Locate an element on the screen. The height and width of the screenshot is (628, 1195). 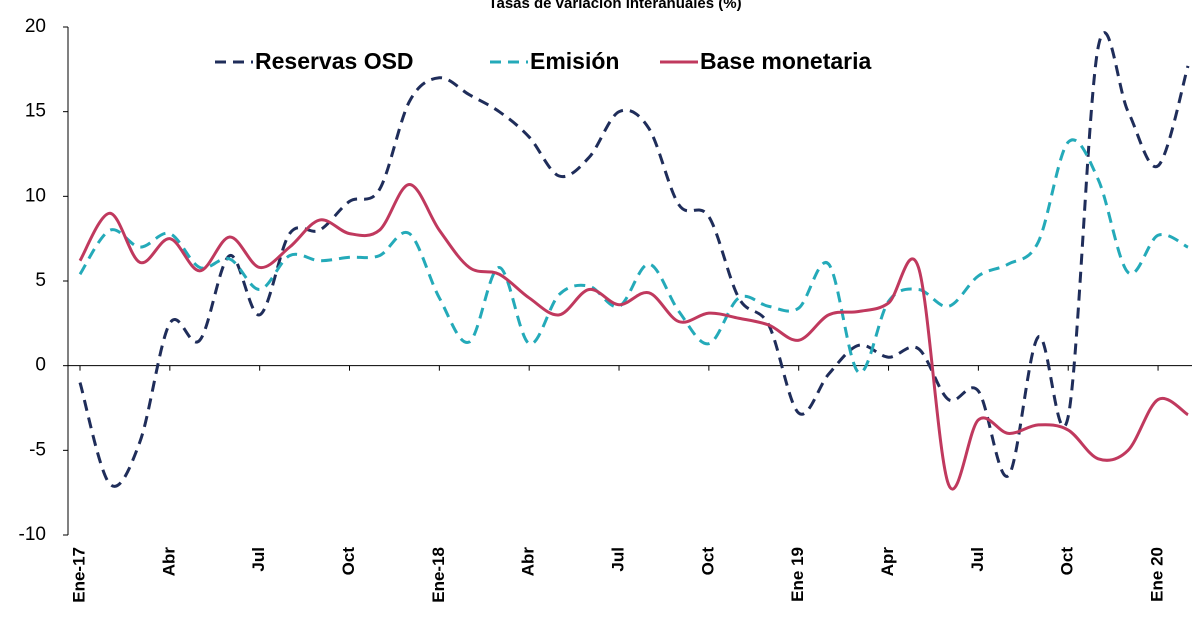
y-tick-label: -10 is located at coordinates (32, 534).